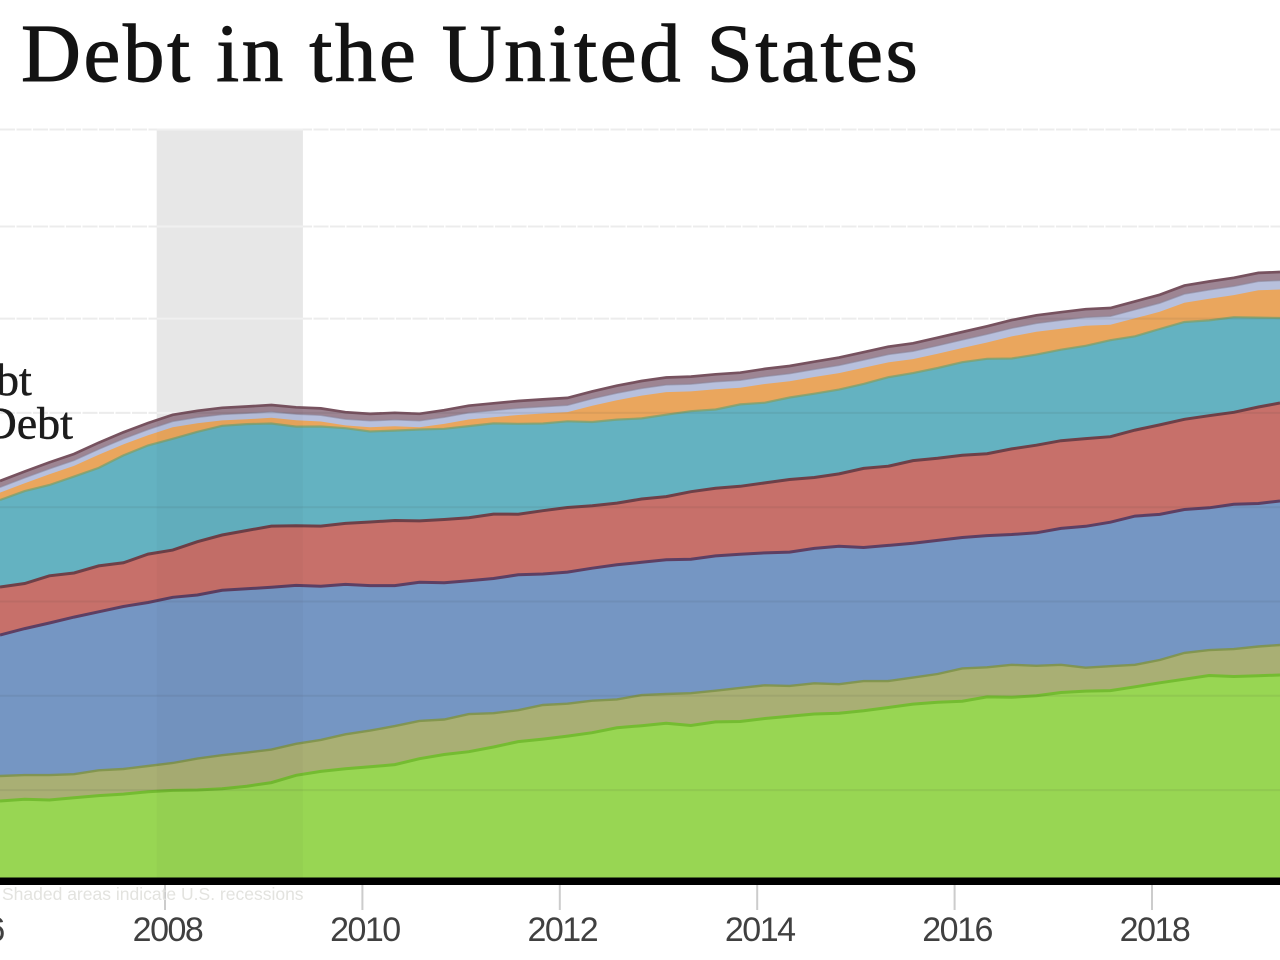 The image size is (1280, 960). Describe the element at coordinates (153, 894) in the screenshot. I see `svg-text:Shaded areas indicate U.S. rec: Shaded areas indicate U.S. recessions` at that location.